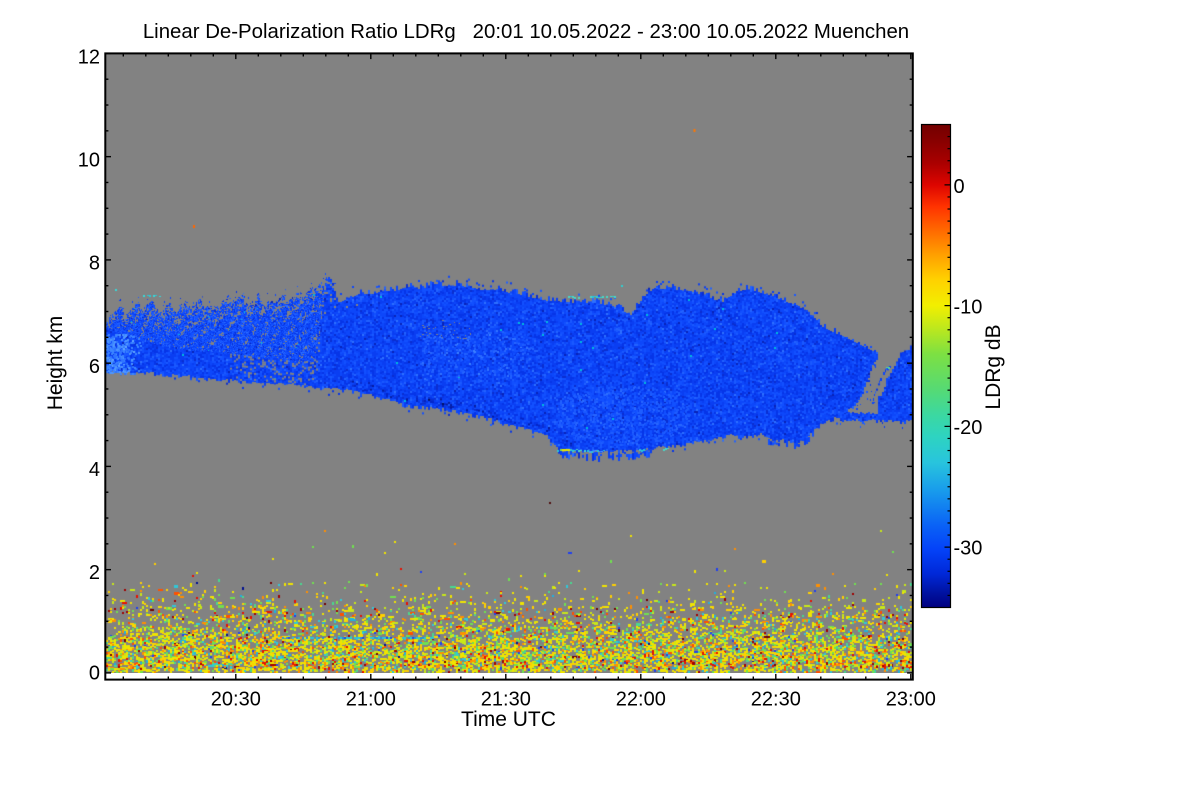 This screenshot has height=800, width=1200. I want to click on svg-text: 4, so click(94, 470).